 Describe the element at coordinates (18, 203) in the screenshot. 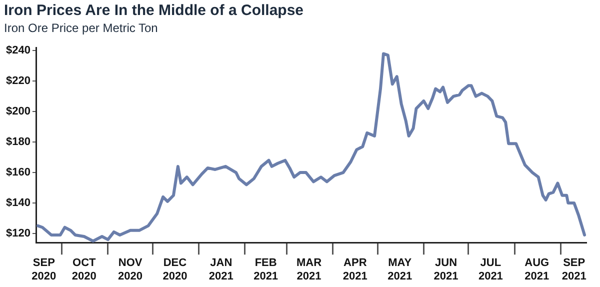

I see `y-tick-label: $140` at that location.